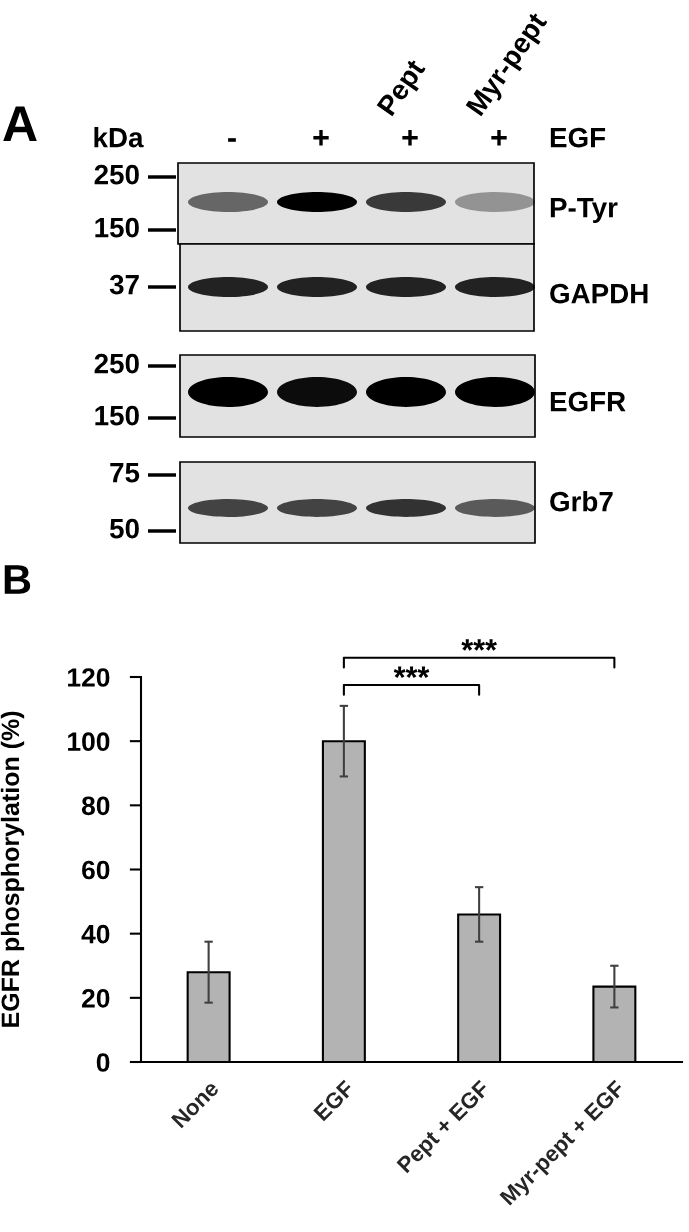 This screenshot has height=1232, width=689. Describe the element at coordinates (96, 870) in the screenshot. I see `y-tick-label: 60` at that location.